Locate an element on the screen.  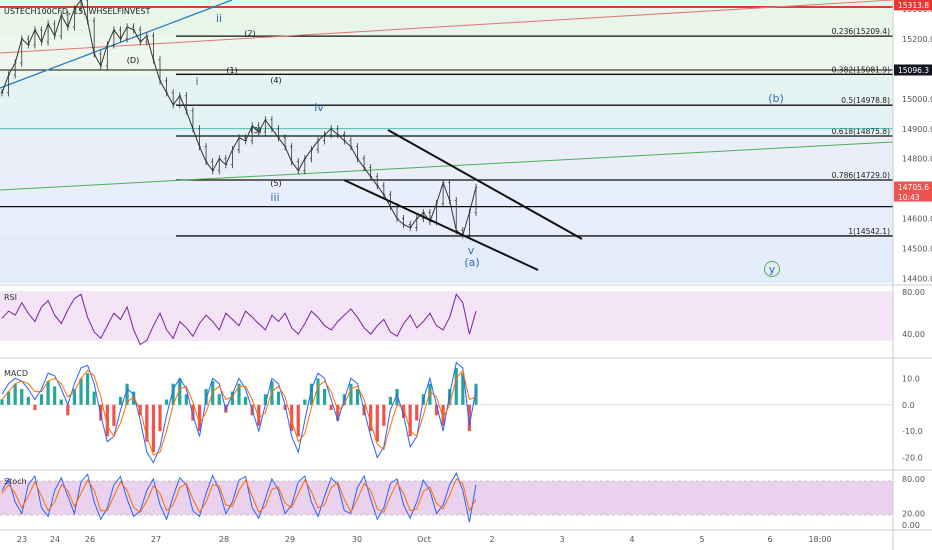
time-tick-label: 26 is located at coordinates (90, 539).